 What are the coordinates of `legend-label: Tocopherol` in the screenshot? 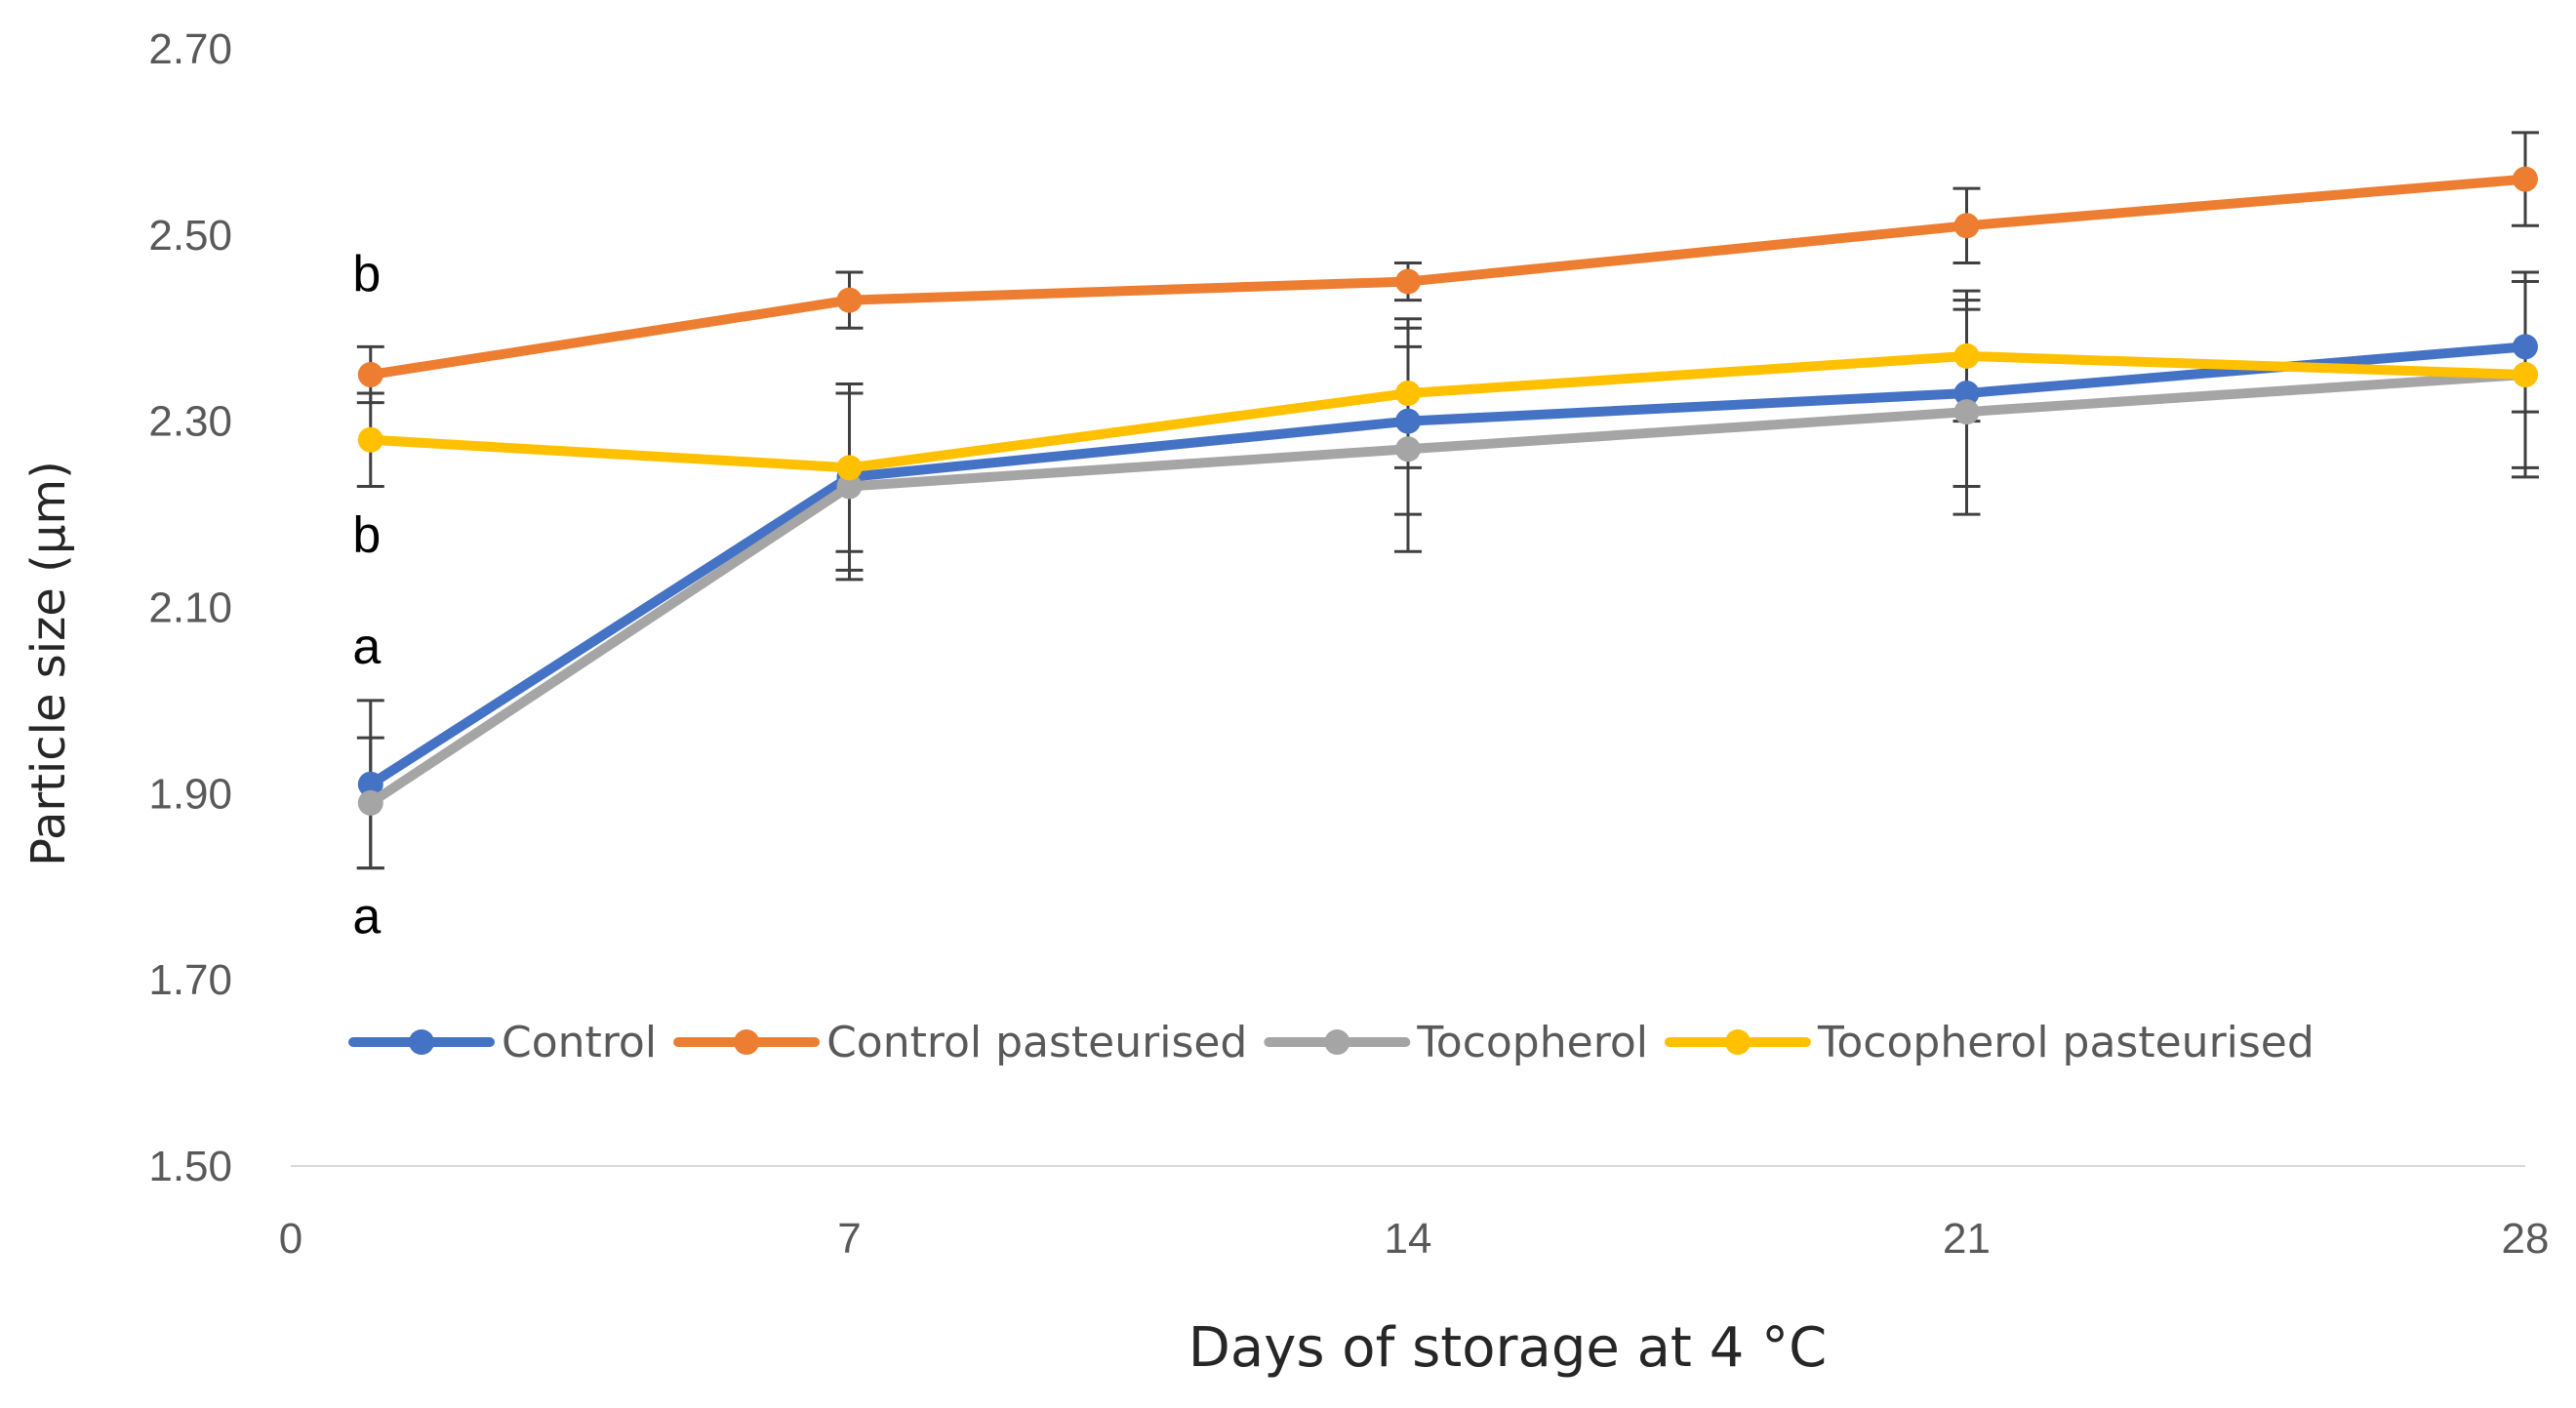 It's located at (1532, 1043).